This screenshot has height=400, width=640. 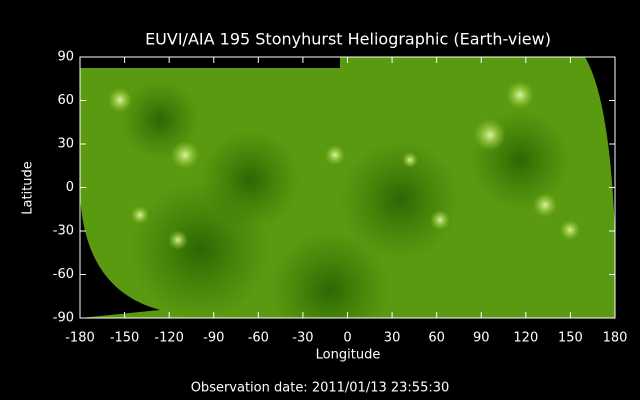 I want to click on y-tick-label: -30, so click(x=63, y=231).